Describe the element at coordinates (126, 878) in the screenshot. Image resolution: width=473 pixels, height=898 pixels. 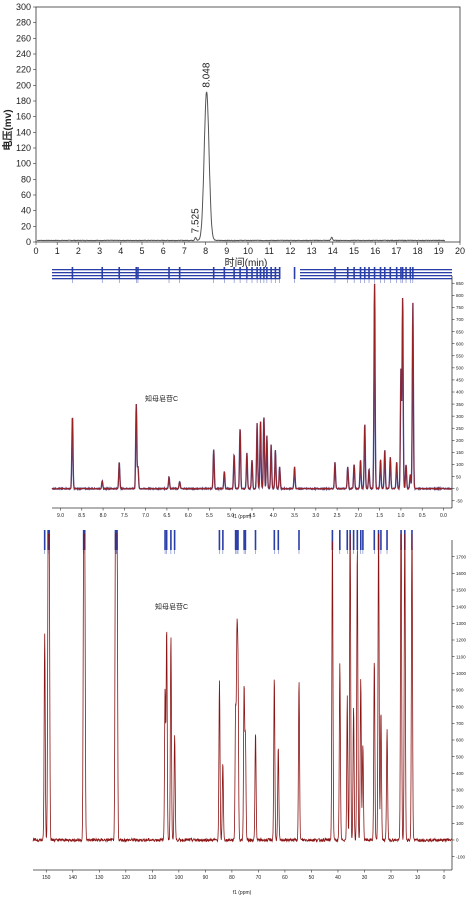
I see `c-nmr-x-tick-label: 120` at that location.